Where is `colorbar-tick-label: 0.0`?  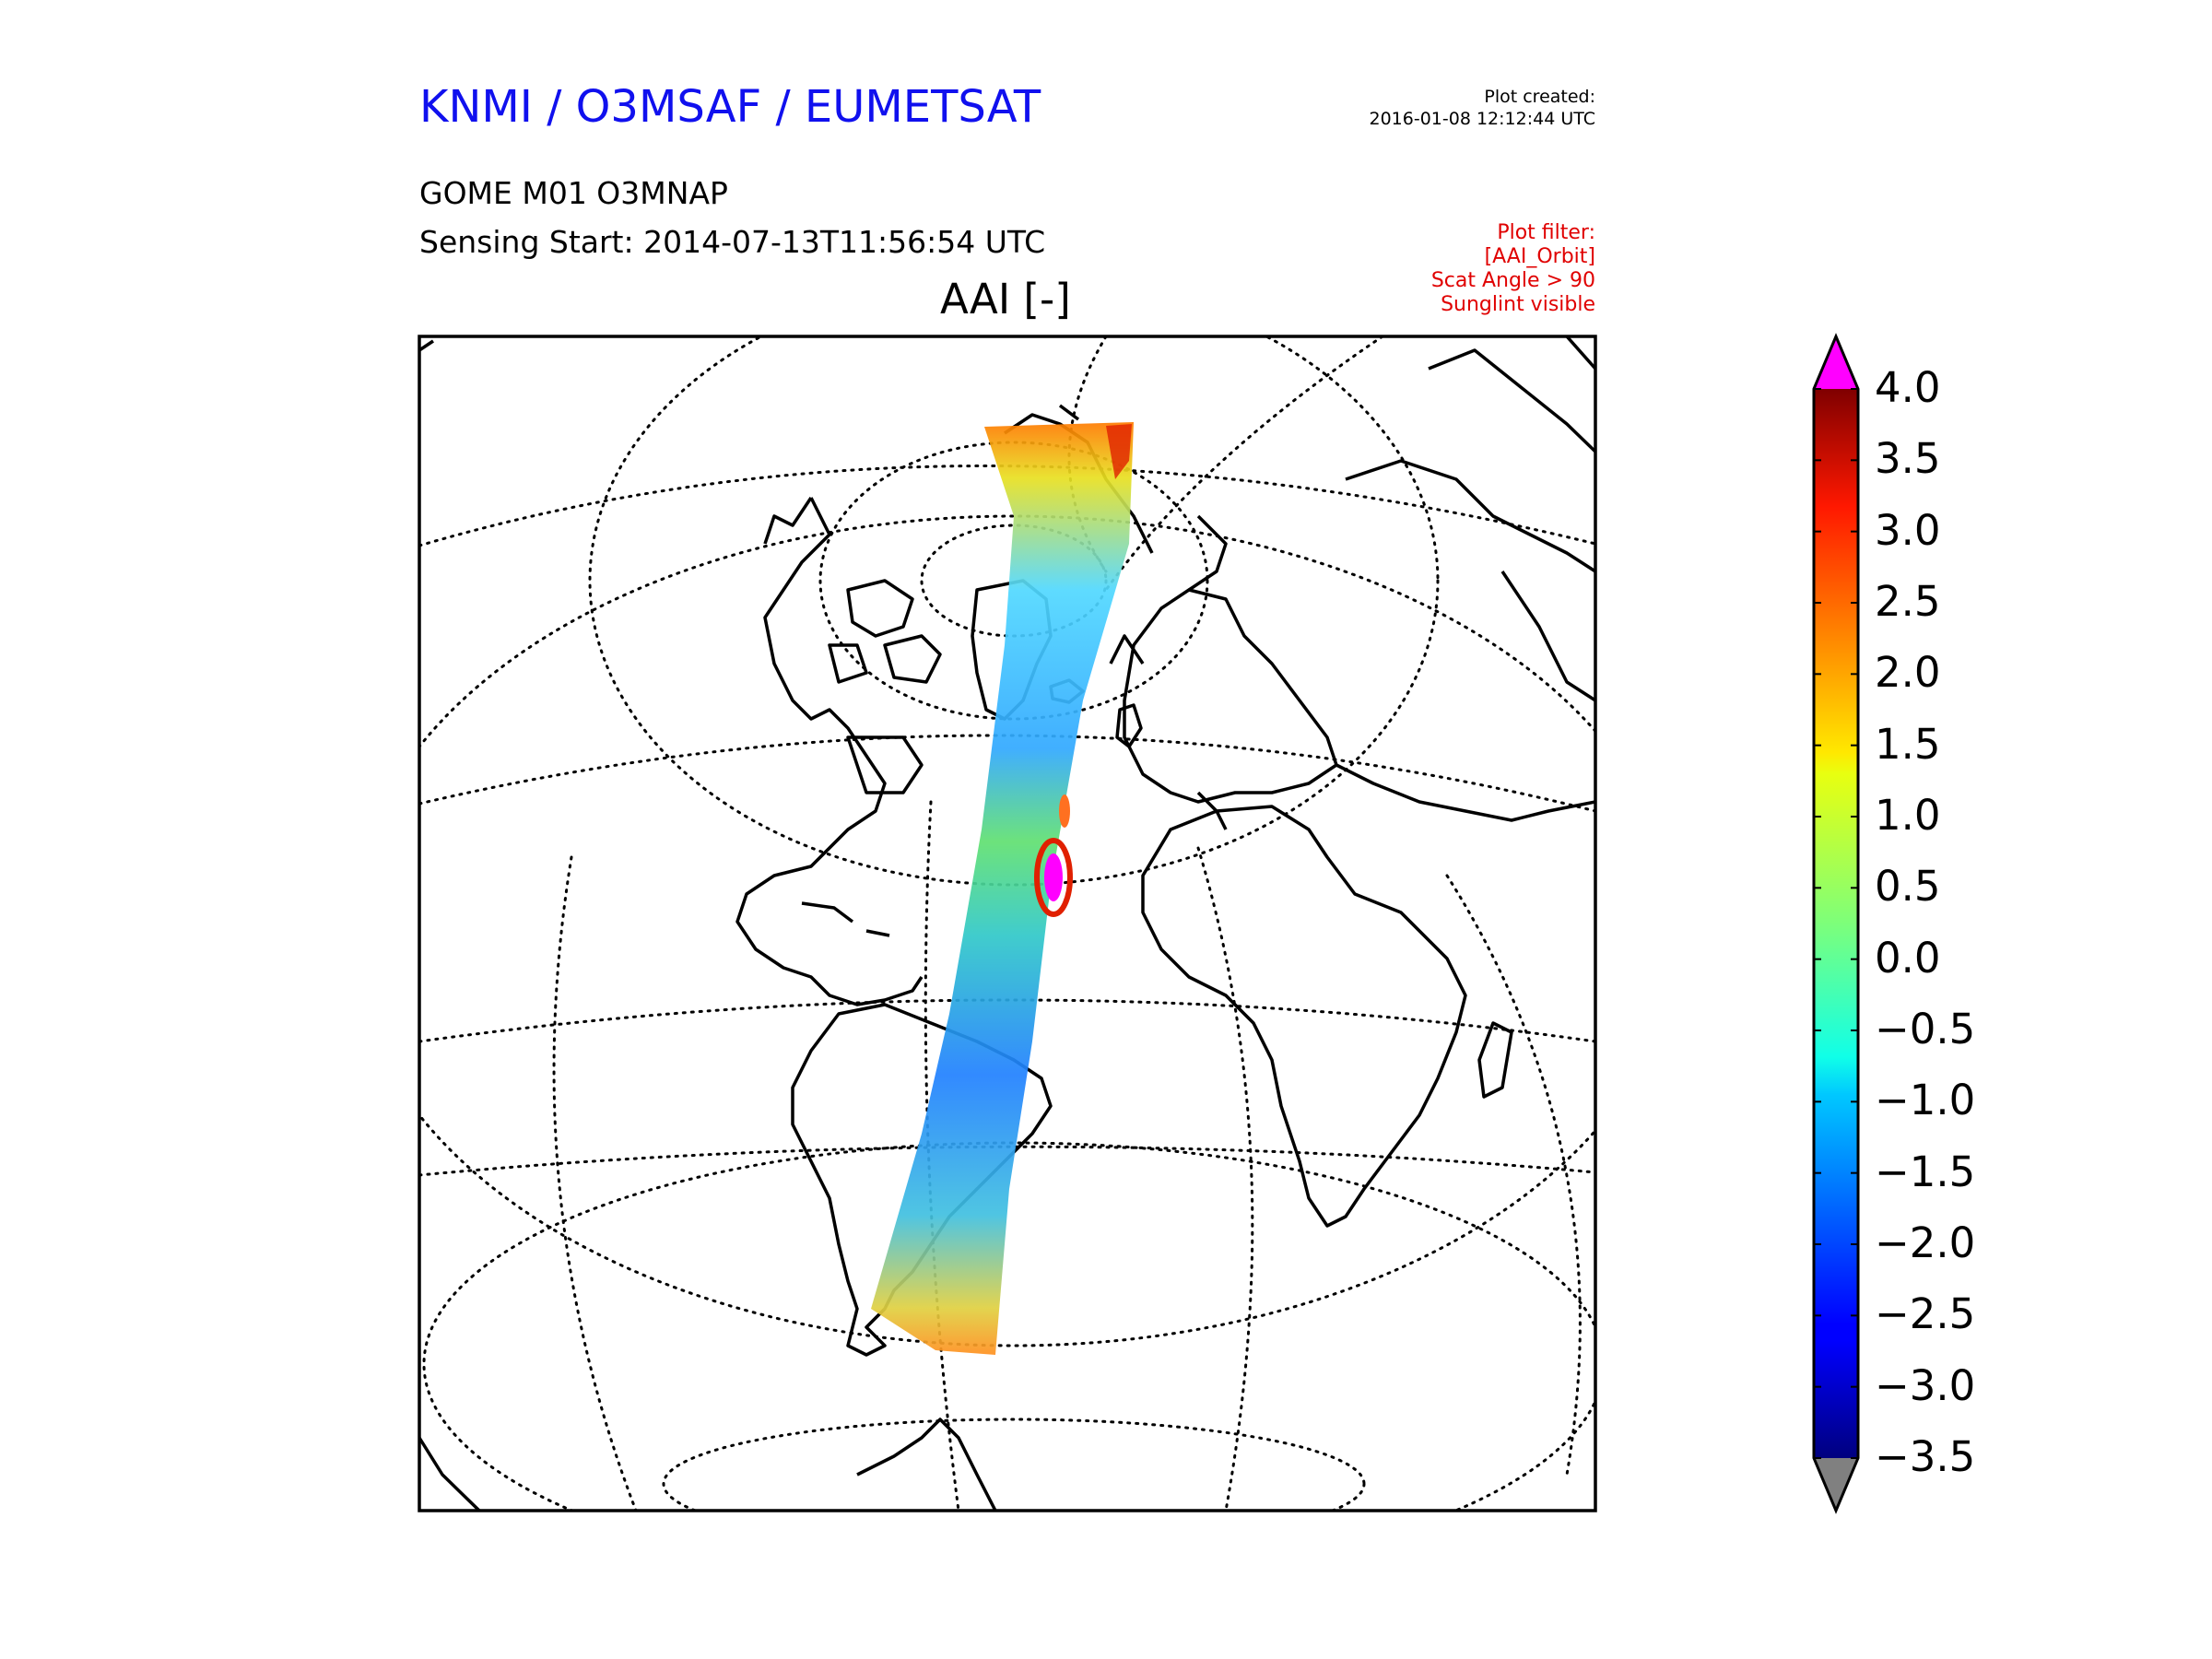 colorbar-tick-label: 0.0 is located at coordinates (1908, 957).